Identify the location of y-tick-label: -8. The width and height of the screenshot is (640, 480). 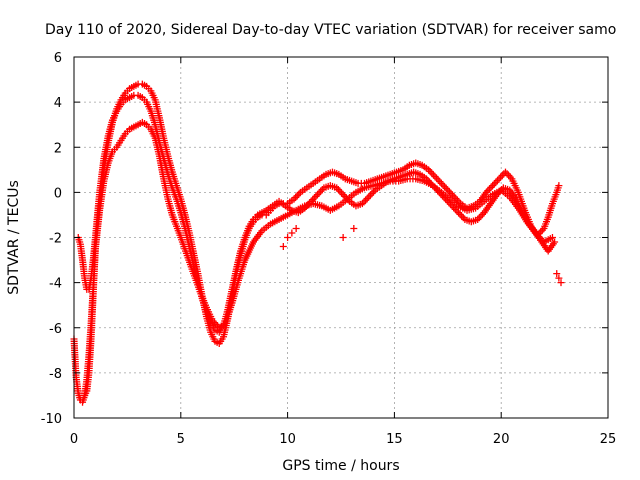
(55, 374).